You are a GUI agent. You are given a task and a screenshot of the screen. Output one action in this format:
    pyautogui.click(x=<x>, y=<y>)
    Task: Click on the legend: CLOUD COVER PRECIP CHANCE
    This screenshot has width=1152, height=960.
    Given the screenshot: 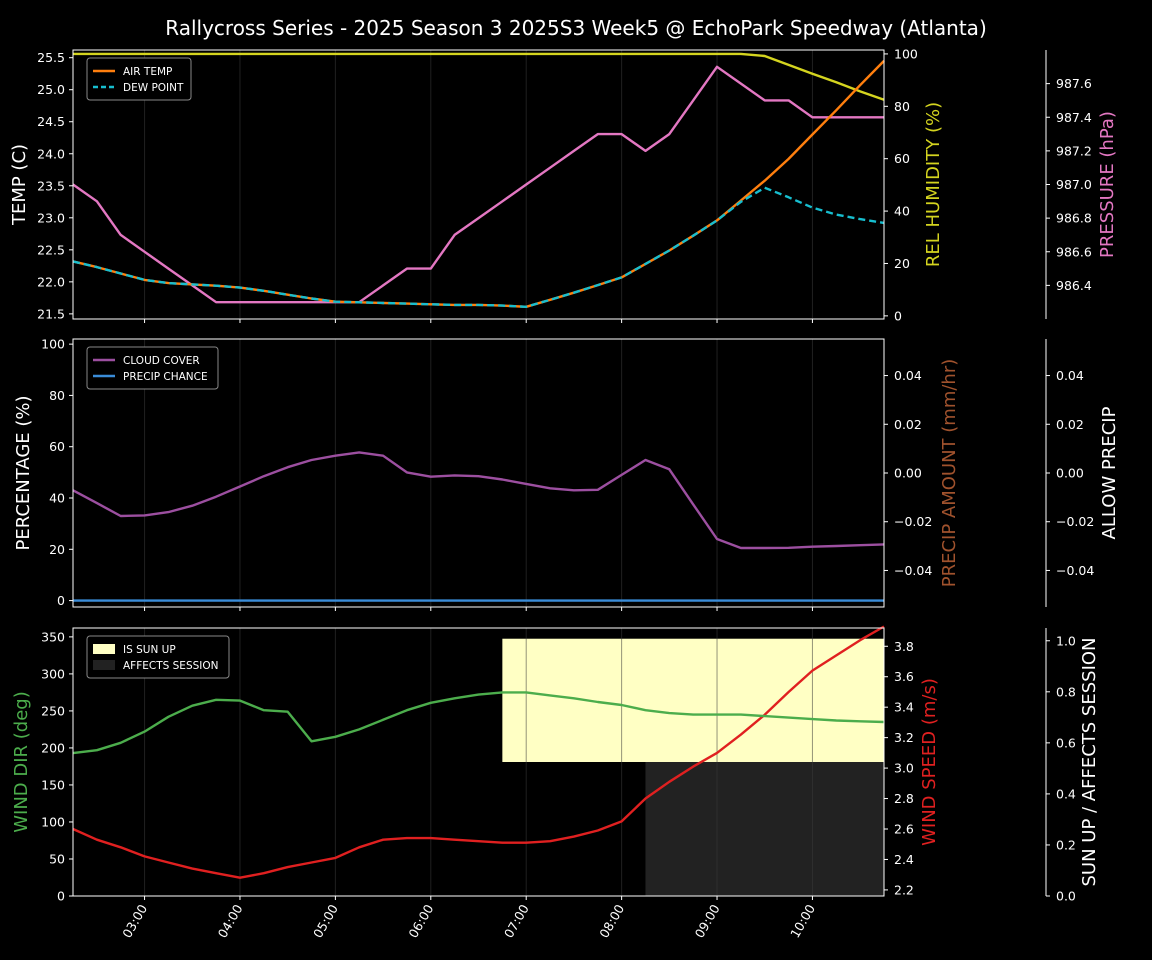 What is the action you would take?
    pyautogui.click(x=152, y=368)
    